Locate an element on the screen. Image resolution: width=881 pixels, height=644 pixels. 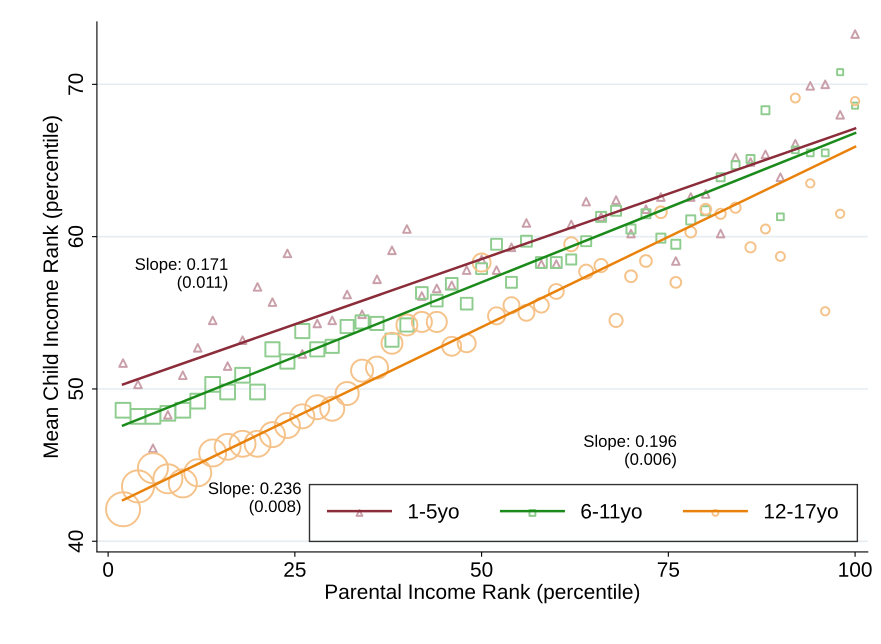
y-tick-label: 50 is located at coordinates (76, 389).